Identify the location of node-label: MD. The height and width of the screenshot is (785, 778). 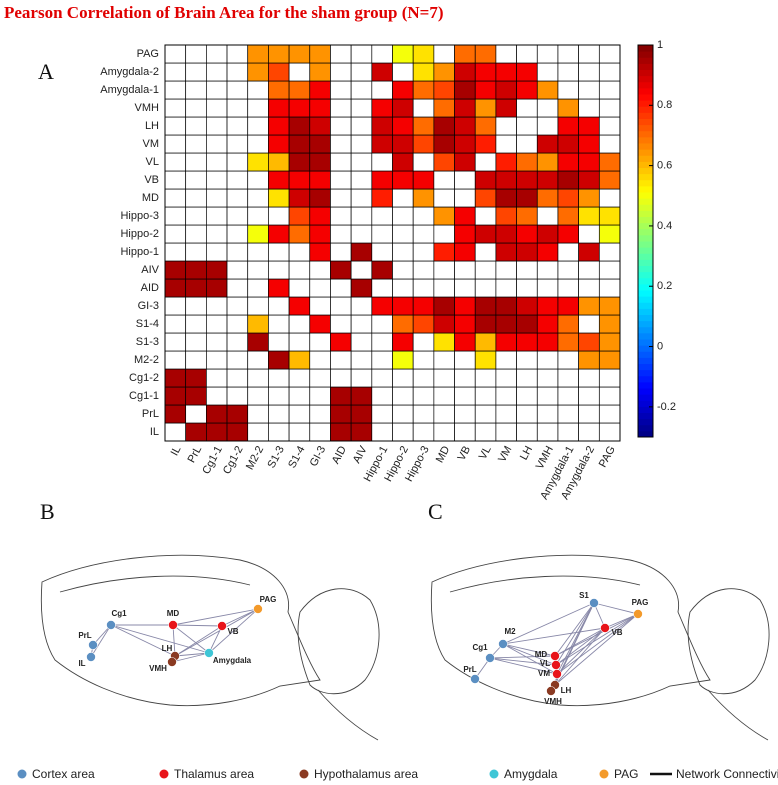
(541, 654).